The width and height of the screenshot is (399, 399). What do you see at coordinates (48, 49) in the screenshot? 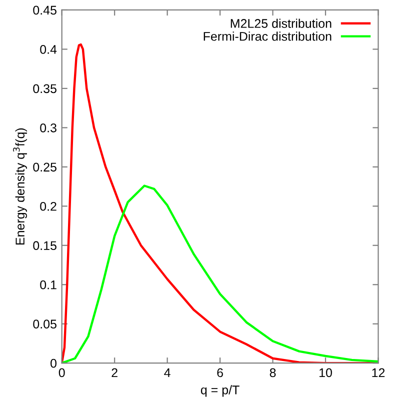
I see `y-tick-label: 0.4` at bounding box center [48, 49].